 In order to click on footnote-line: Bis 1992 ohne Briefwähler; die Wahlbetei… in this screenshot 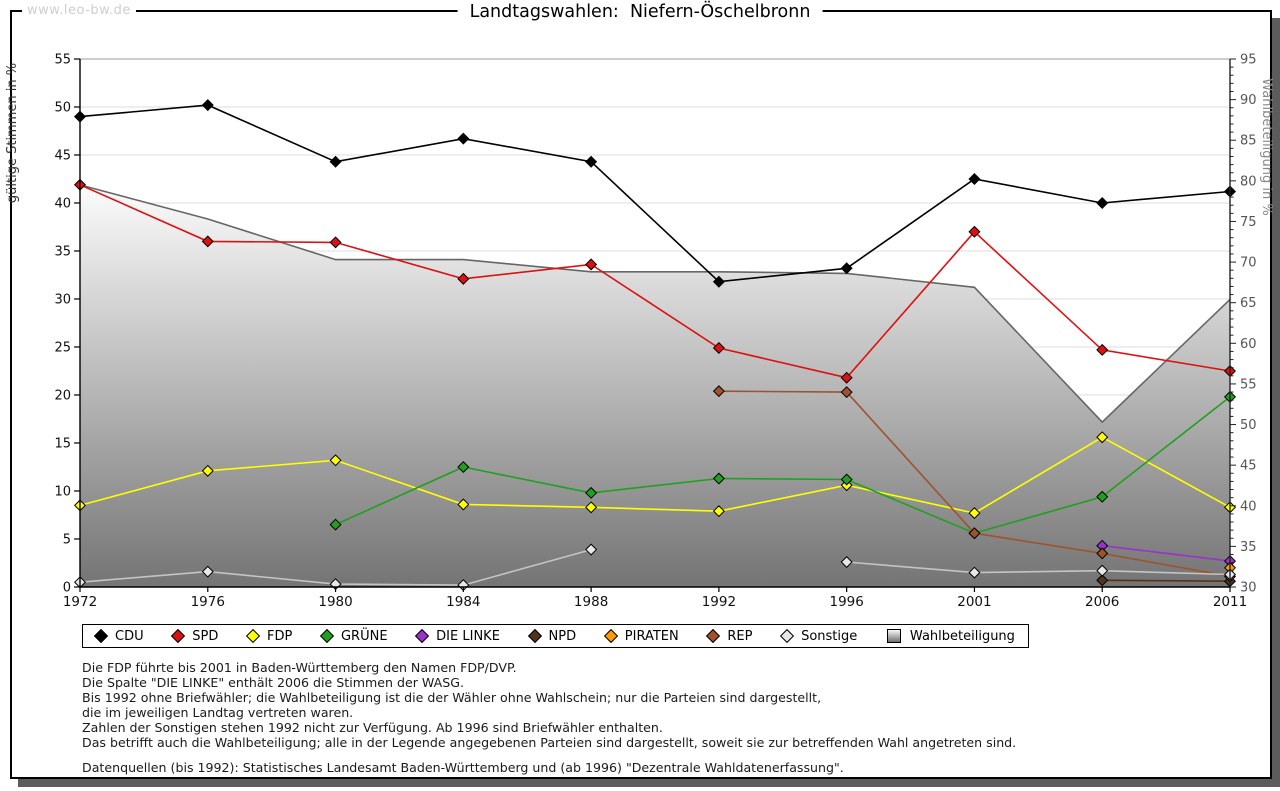, I will do `click(452, 697)`.